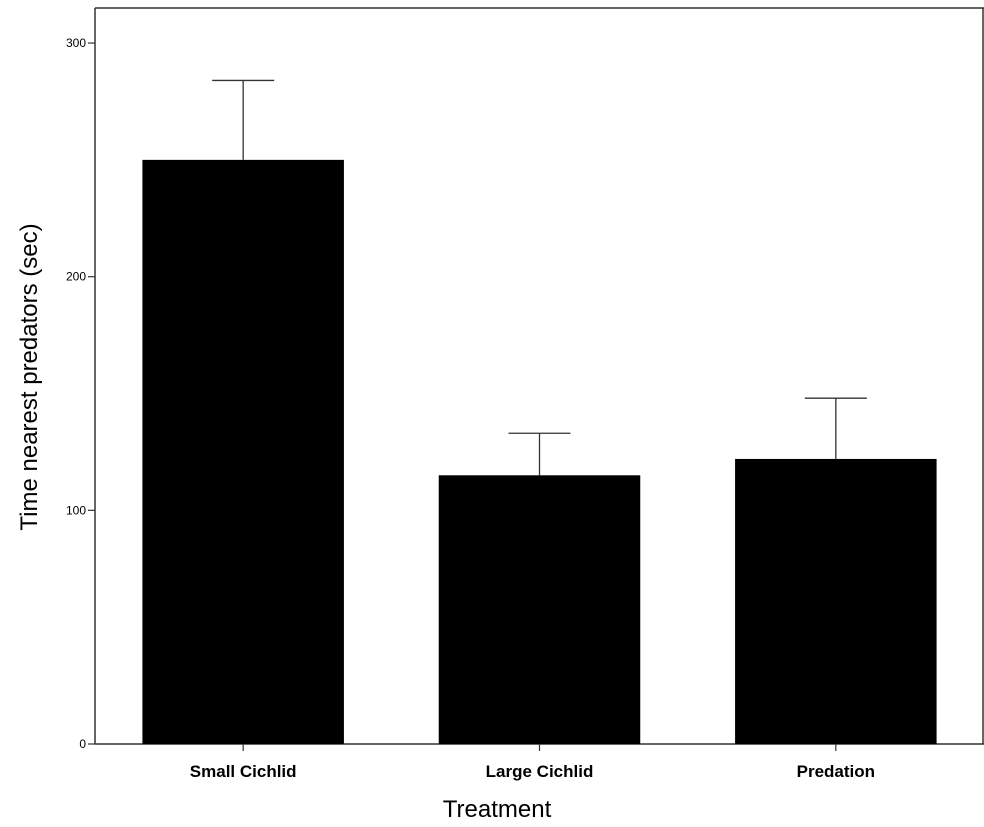  I want to click on y-tick-label: 300, so click(76, 43).